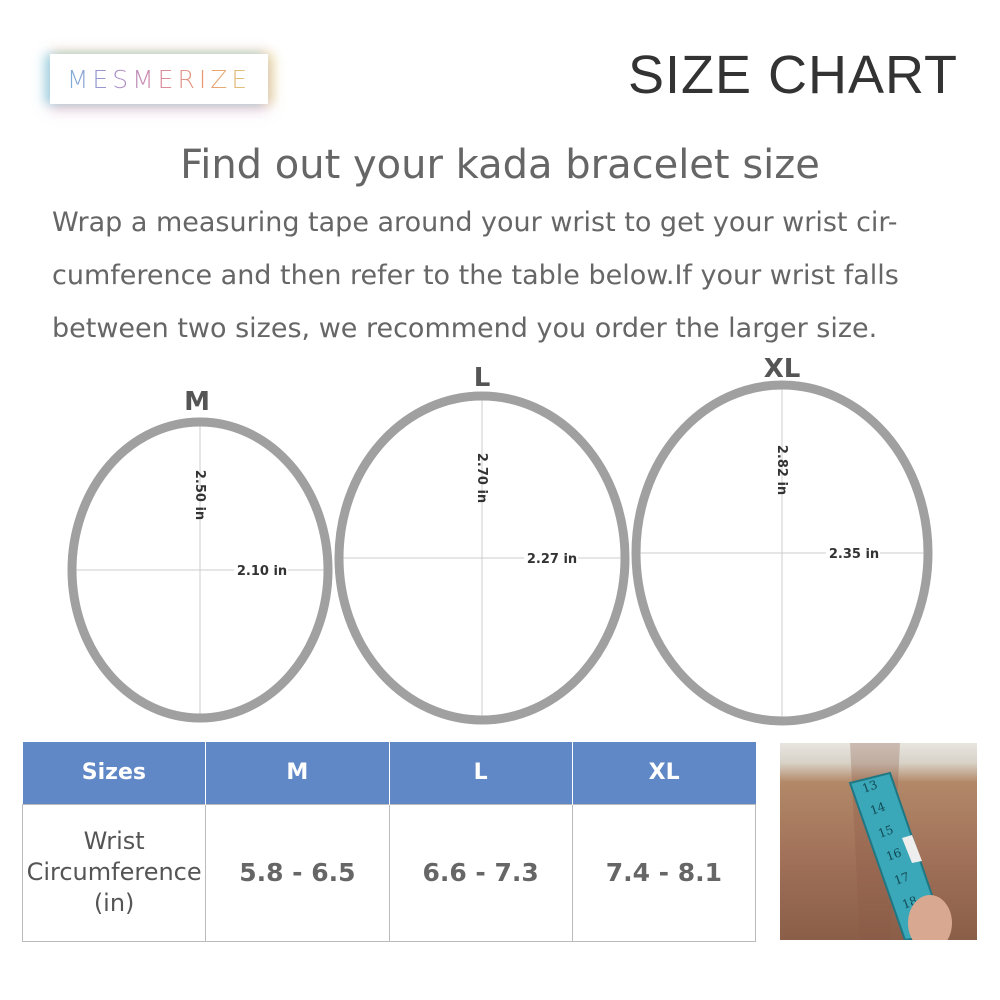 The width and height of the screenshot is (1000, 1000). I want to click on row-label-line: (in), so click(114, 903).